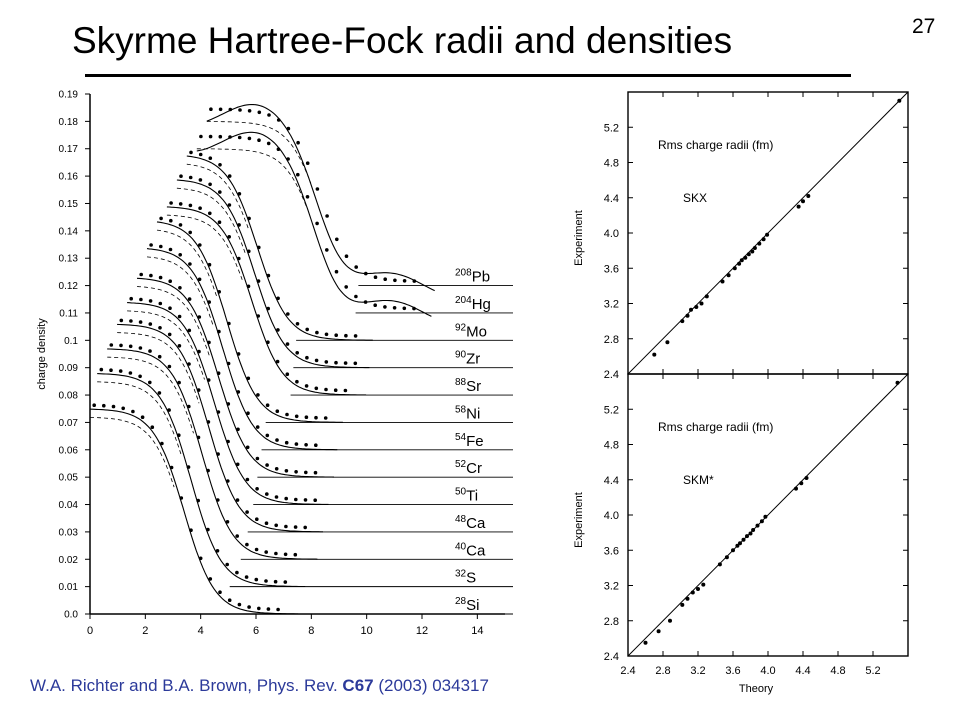 Image resolution: width=960 pixels, height=720 pixels. What do you see at coordinates (767, 671) in the screenshot?
I see `x-tick-label: 4.0` at bounding box center [767, 671].